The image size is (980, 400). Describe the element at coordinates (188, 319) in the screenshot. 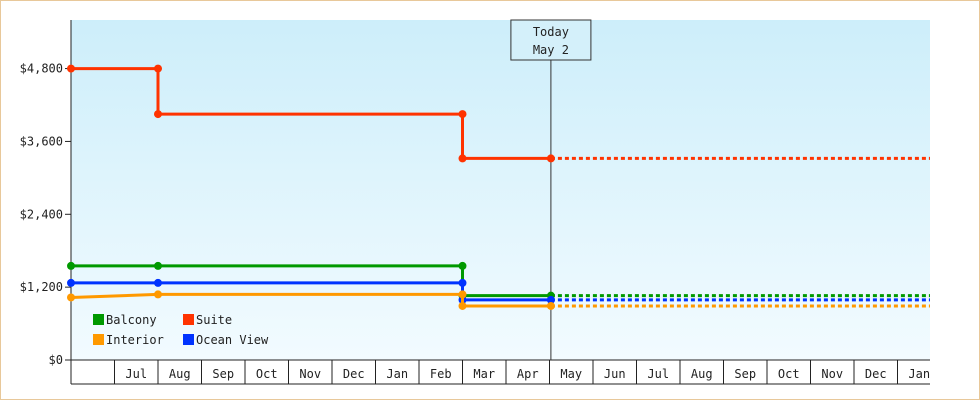

I see `legend-swatch-suite` at that location.